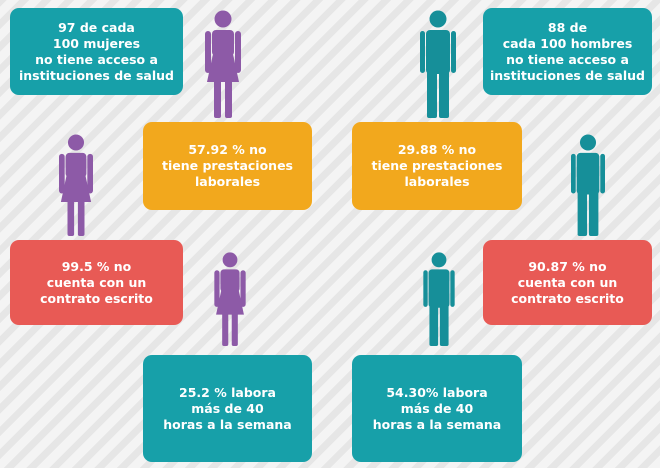 The height and width of the screenshot is (468, 660). I want to click on box: 99.5 % no cuenta con un contrato escrito, so click(96, 282).